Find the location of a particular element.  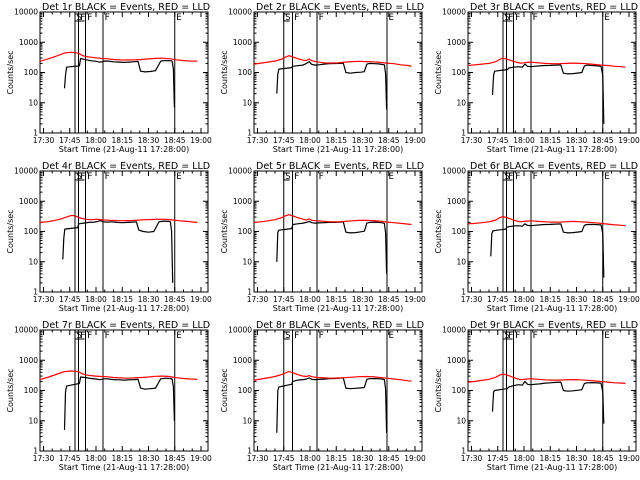

panel-title: Det 9r BLACK = Events, RED = LLD is located at coordinates (554, 325).